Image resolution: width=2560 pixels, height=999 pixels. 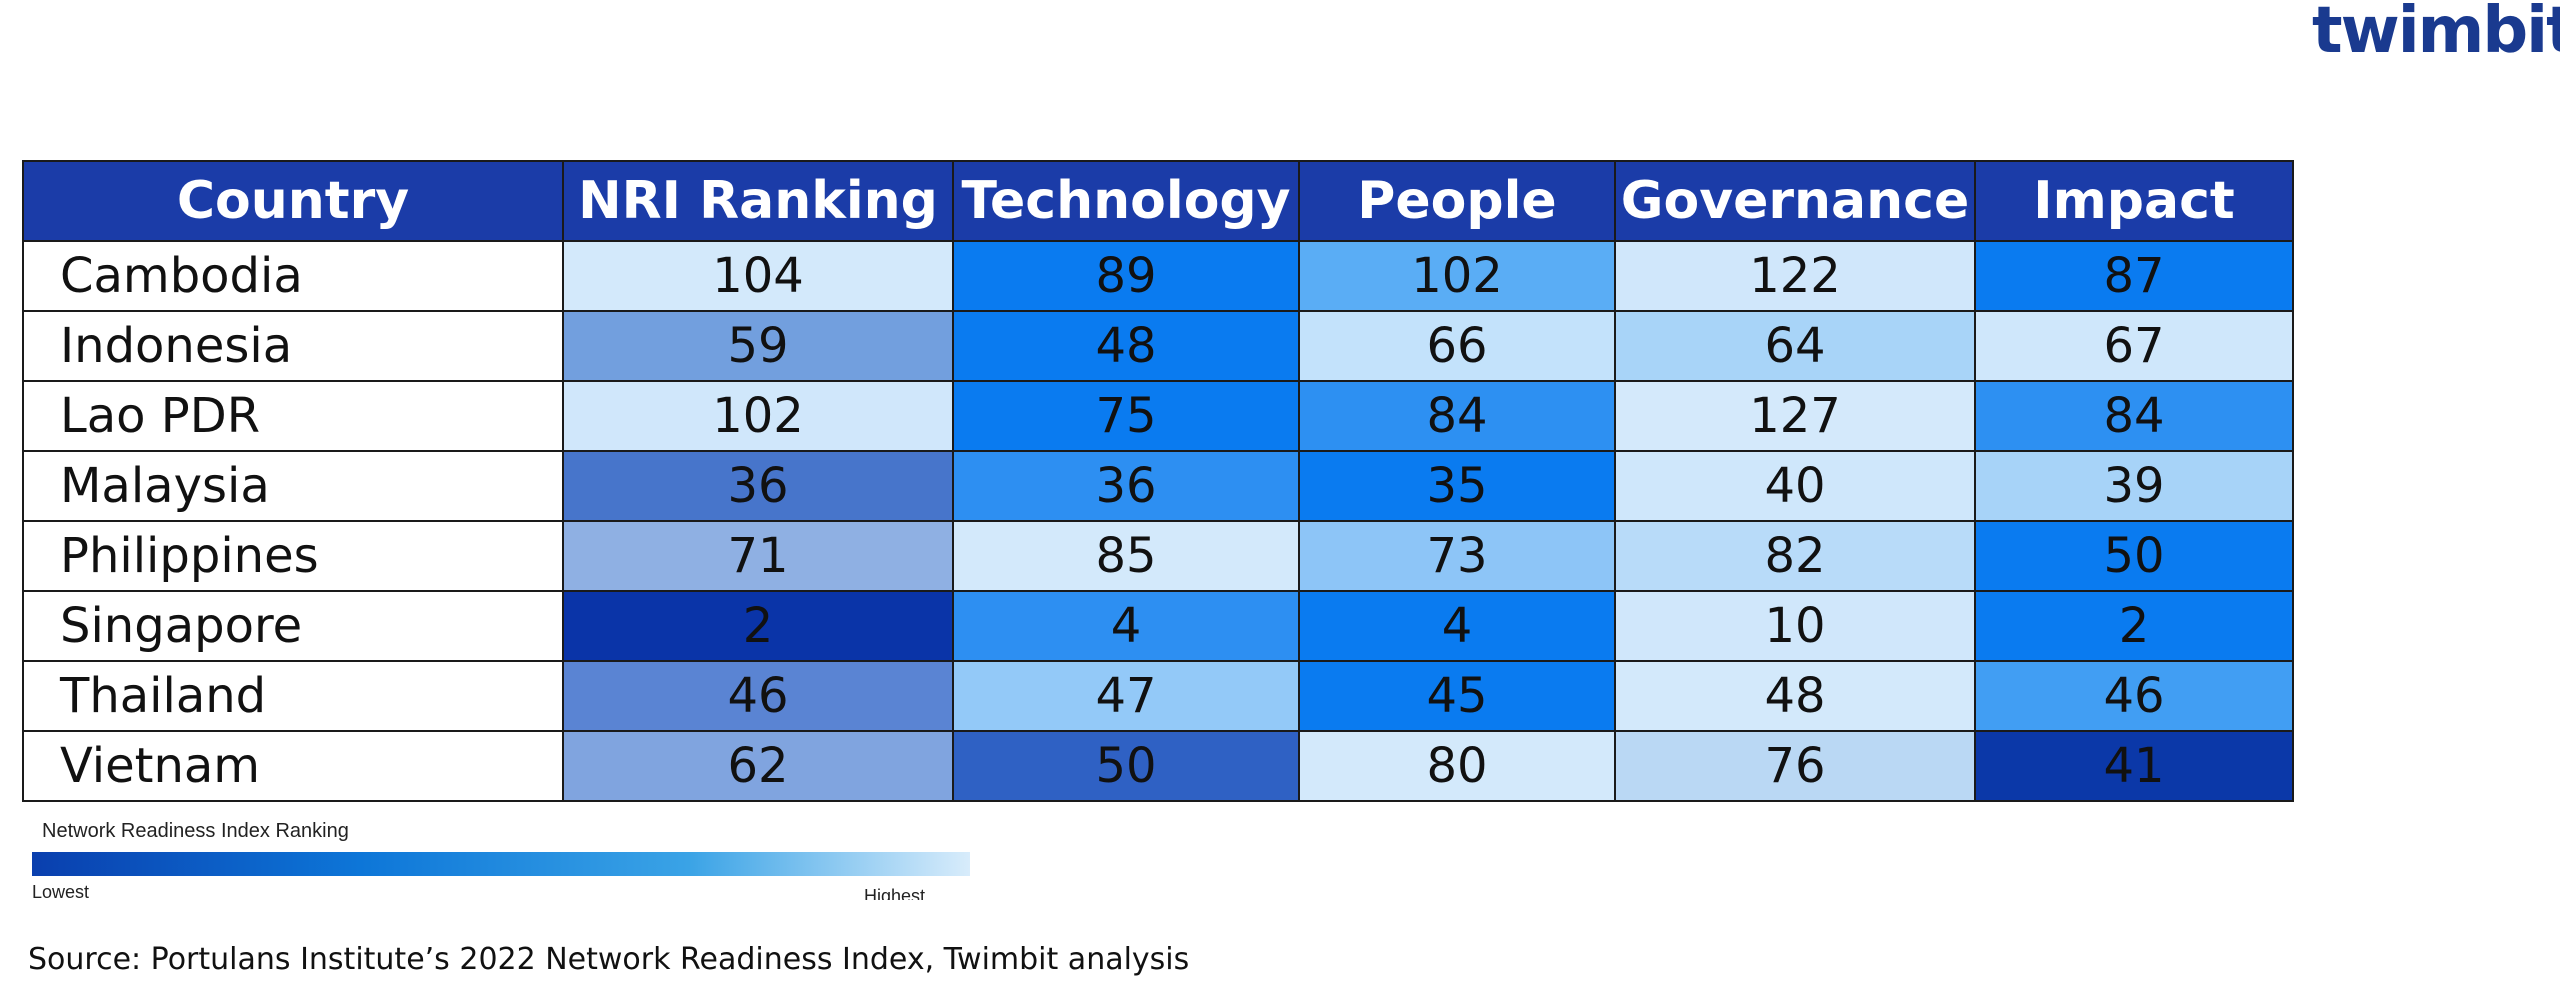 What do you see at coordinates (1795, 556) in the screenshot?
I see `governance-cell: 82` at bounding box center [1795, 556].